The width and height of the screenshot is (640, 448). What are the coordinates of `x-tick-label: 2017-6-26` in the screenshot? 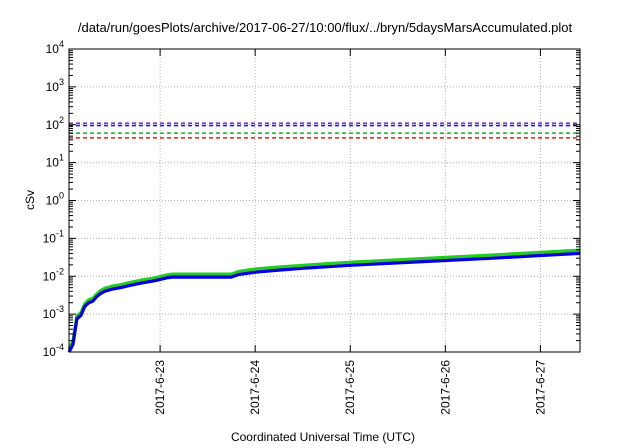 It's located at (445, 387).